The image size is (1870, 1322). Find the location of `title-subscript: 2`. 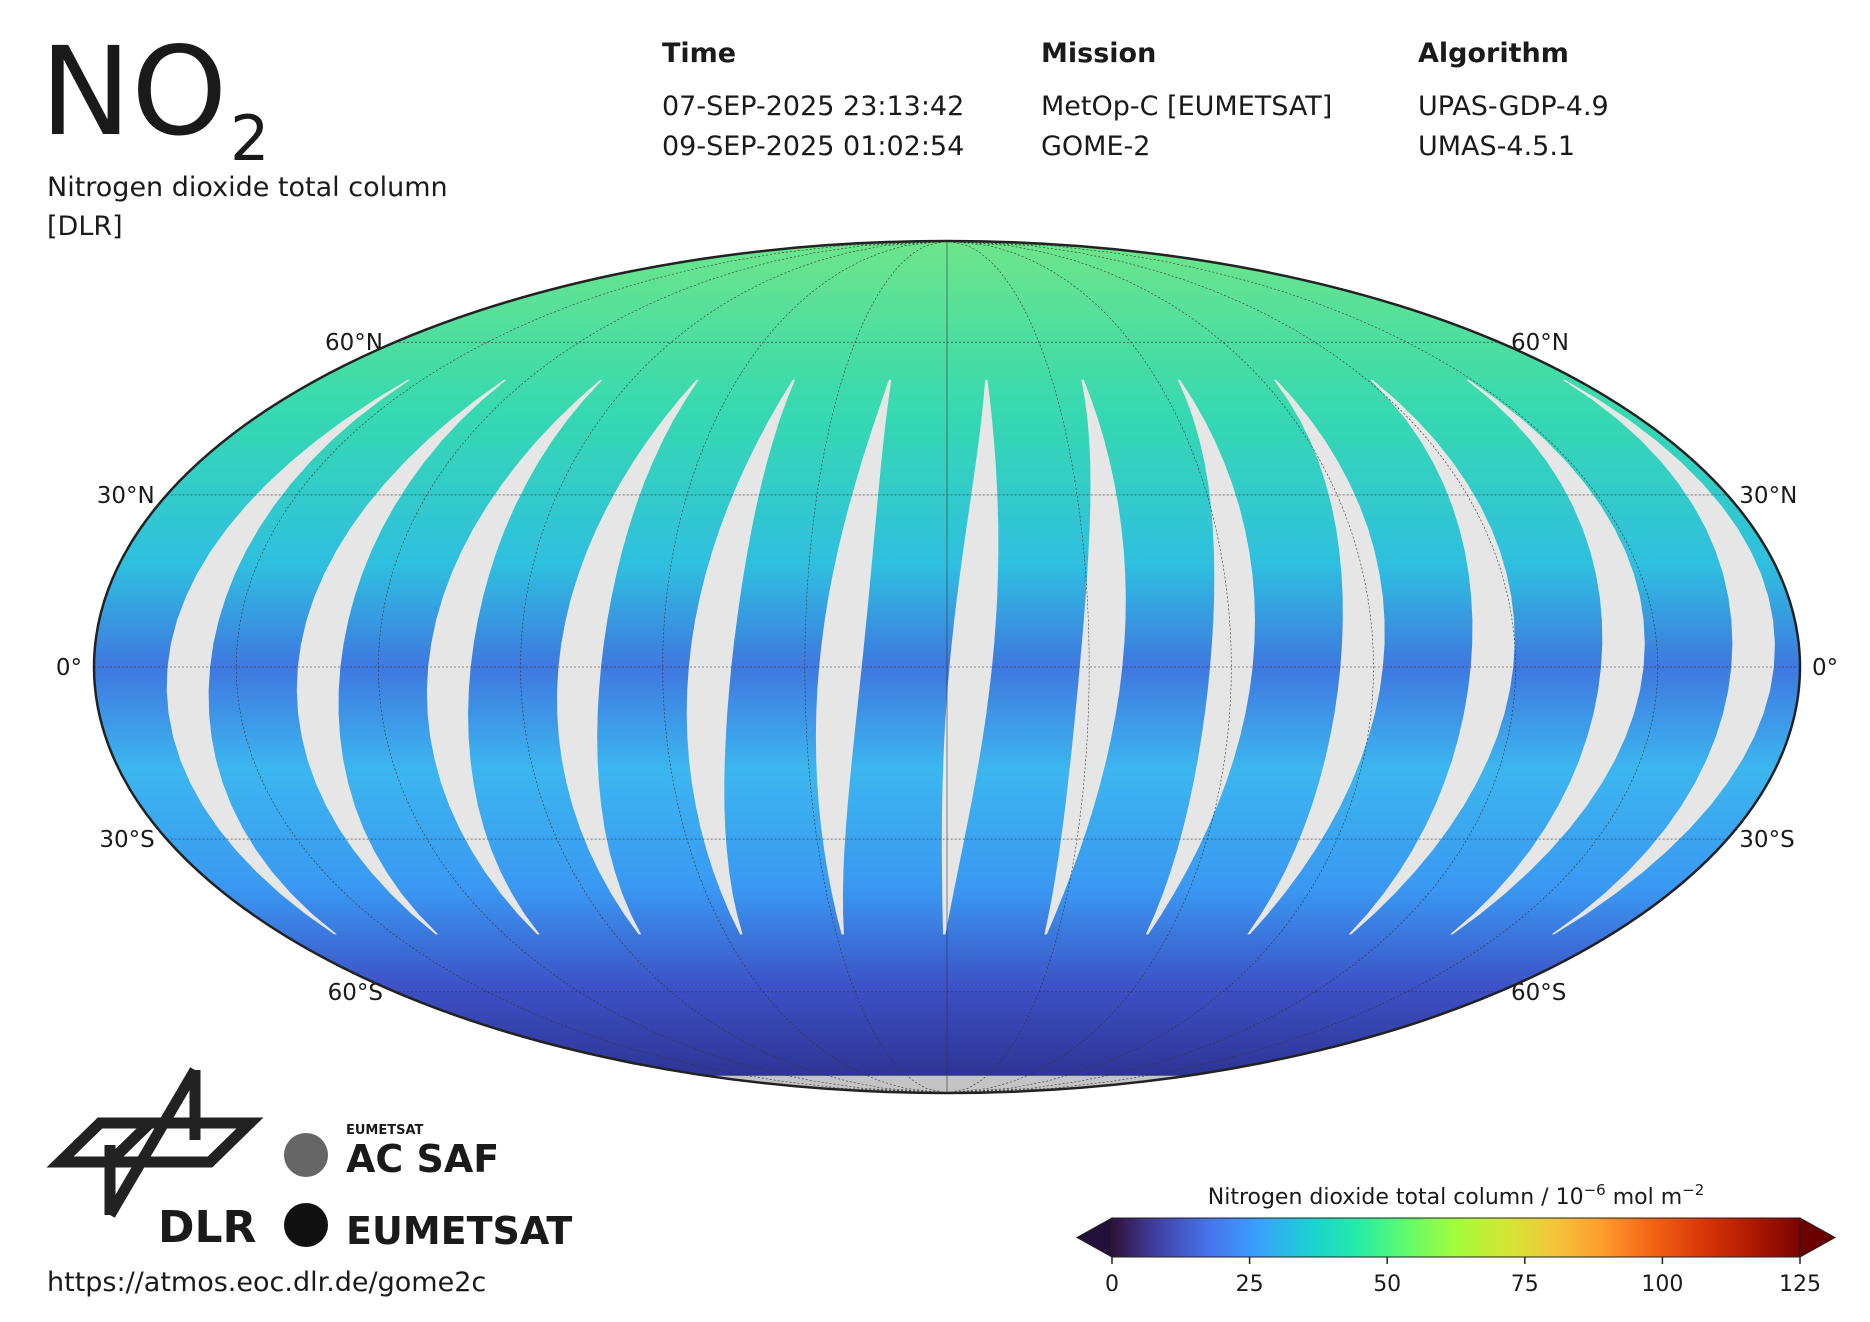

title-subscript: 2 is located at coordinates (249, 138).